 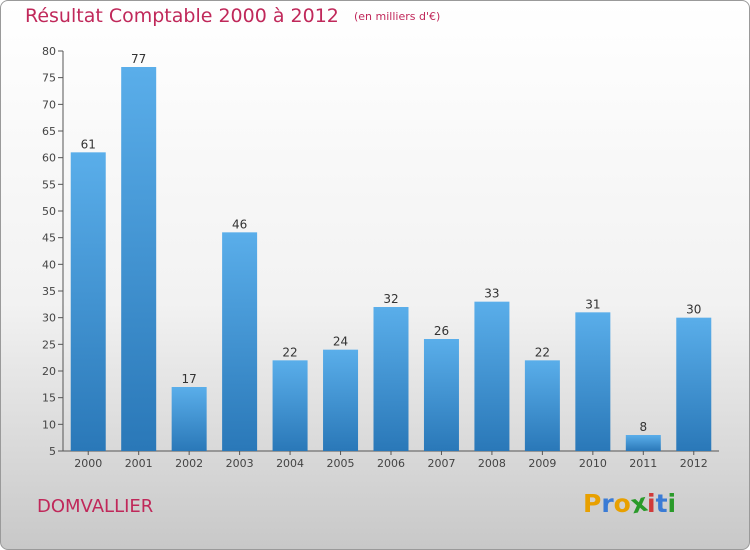 I want to click on x-tick-label: 2000, so click(x=88, y=463).